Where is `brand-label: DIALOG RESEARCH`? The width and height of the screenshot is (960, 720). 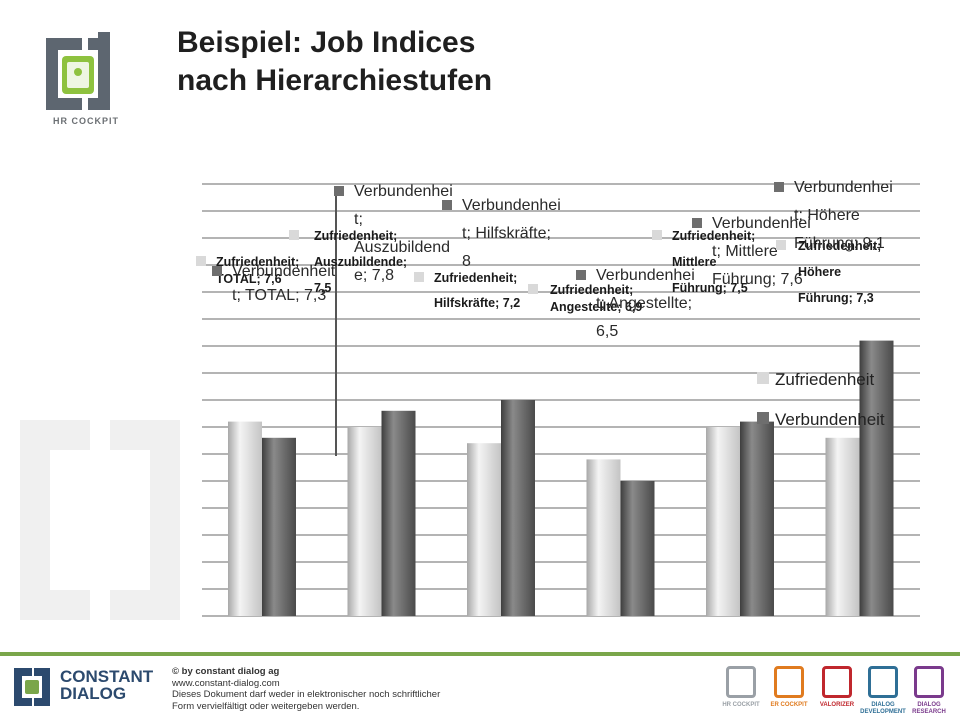 brand-label: DIALOG RESEARCH is located at coordinates (929, 708).